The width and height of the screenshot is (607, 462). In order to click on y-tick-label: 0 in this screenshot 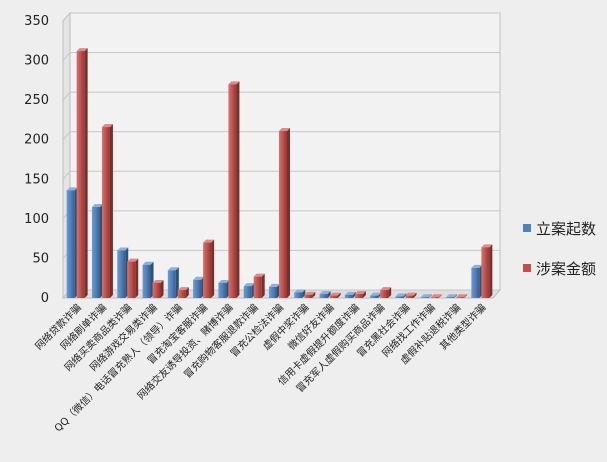, I will do `click(45, 298)`.